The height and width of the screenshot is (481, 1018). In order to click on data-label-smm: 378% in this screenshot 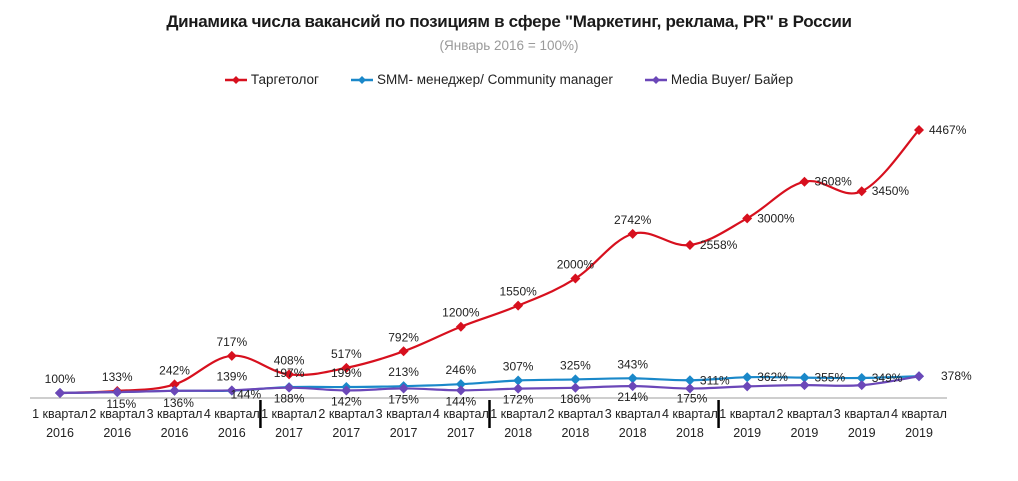, I will do `click(956, 376)`.